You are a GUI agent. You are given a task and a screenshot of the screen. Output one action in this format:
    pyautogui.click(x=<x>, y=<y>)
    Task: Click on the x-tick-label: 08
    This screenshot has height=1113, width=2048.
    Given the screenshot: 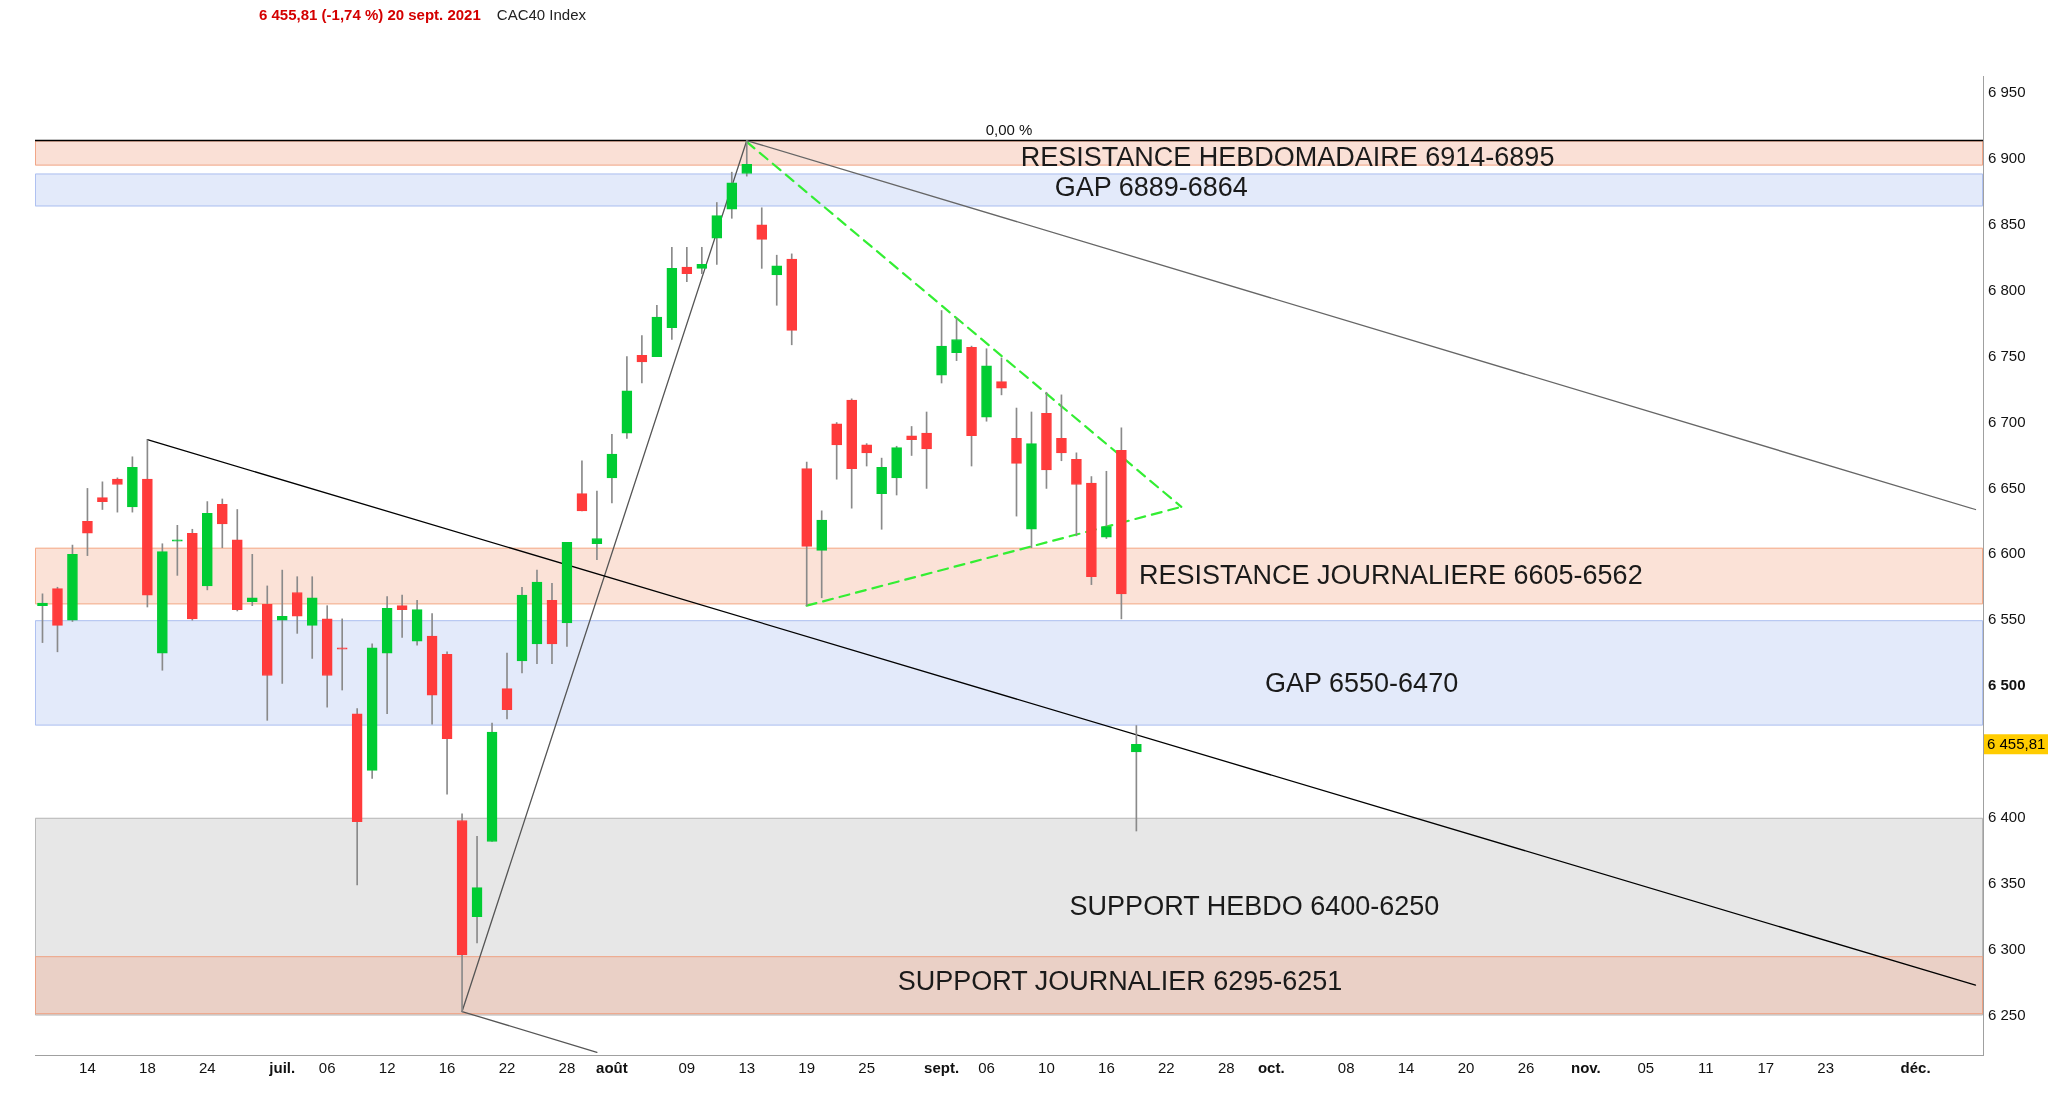 What is the action you would take?
    pyautogui.click(x=1346, y=1068)
    